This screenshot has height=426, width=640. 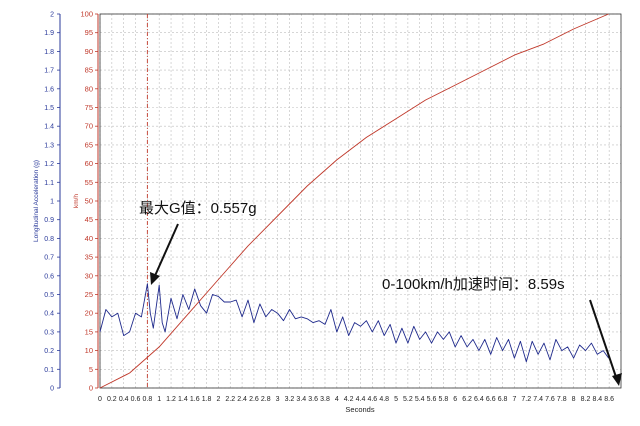 I want to click on left-tick-label: 0.7, so click(x=49, y=258).